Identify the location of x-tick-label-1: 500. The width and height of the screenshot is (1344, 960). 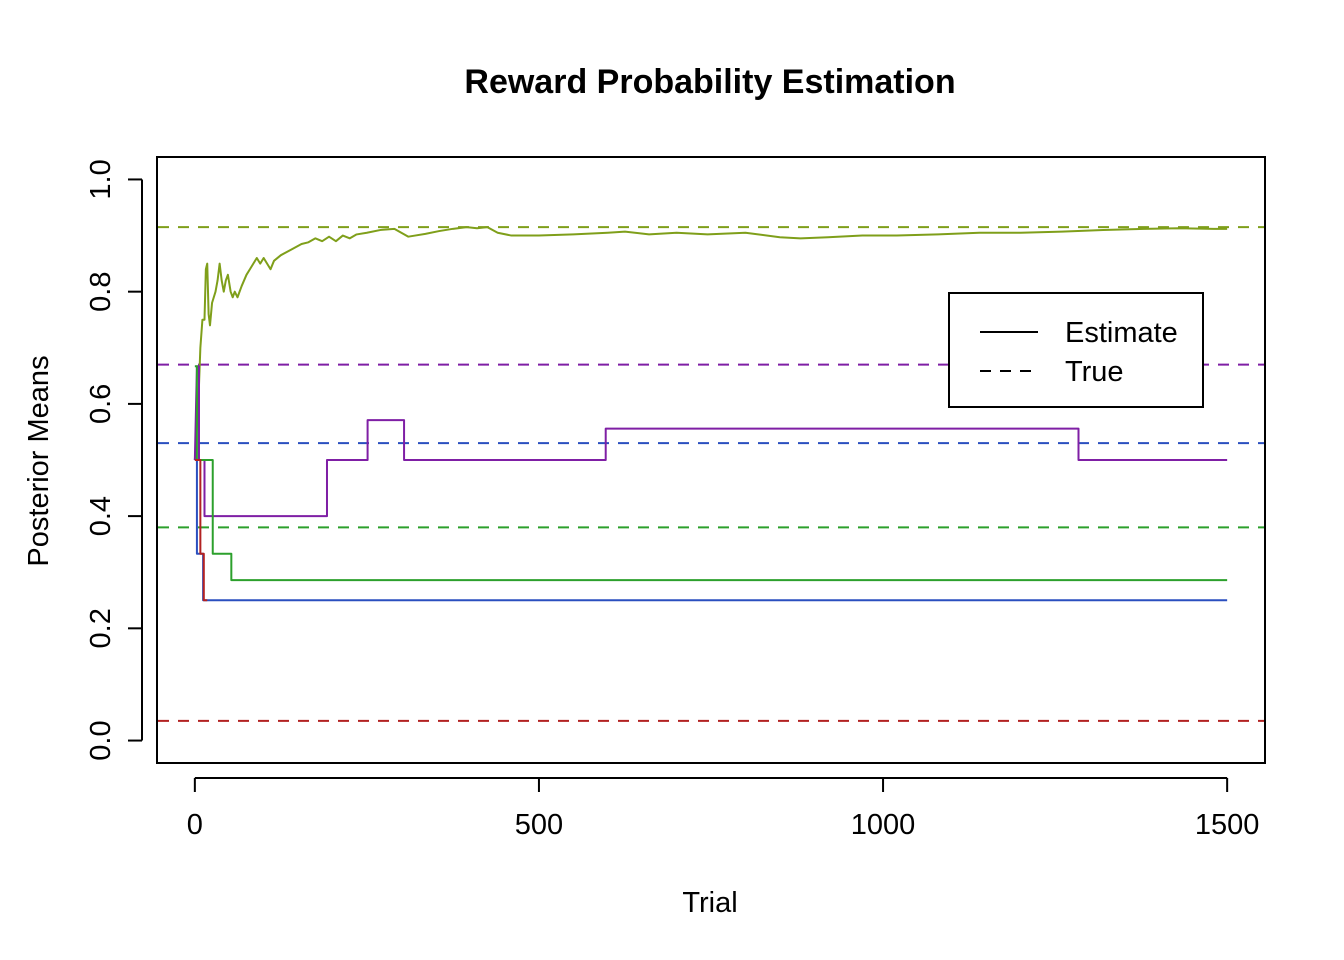
(539, 825).